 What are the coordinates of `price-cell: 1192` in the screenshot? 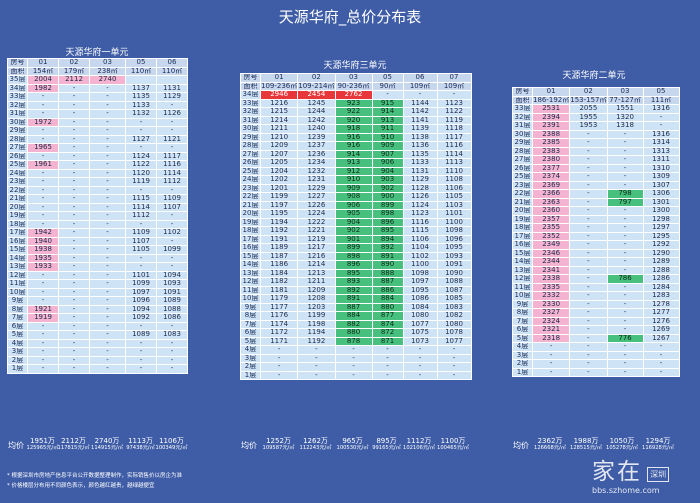 It's located at (279, 231).